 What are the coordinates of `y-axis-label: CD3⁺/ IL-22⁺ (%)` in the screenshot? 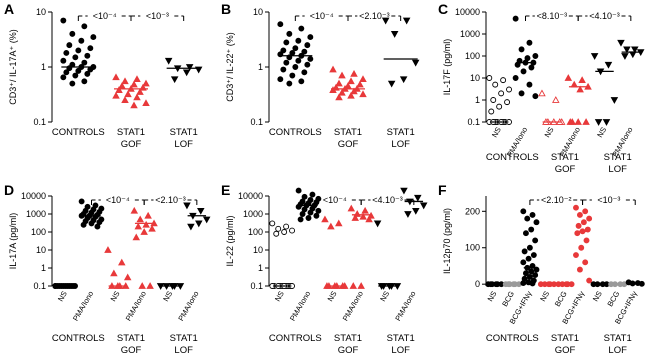 It's located at (230, 67).